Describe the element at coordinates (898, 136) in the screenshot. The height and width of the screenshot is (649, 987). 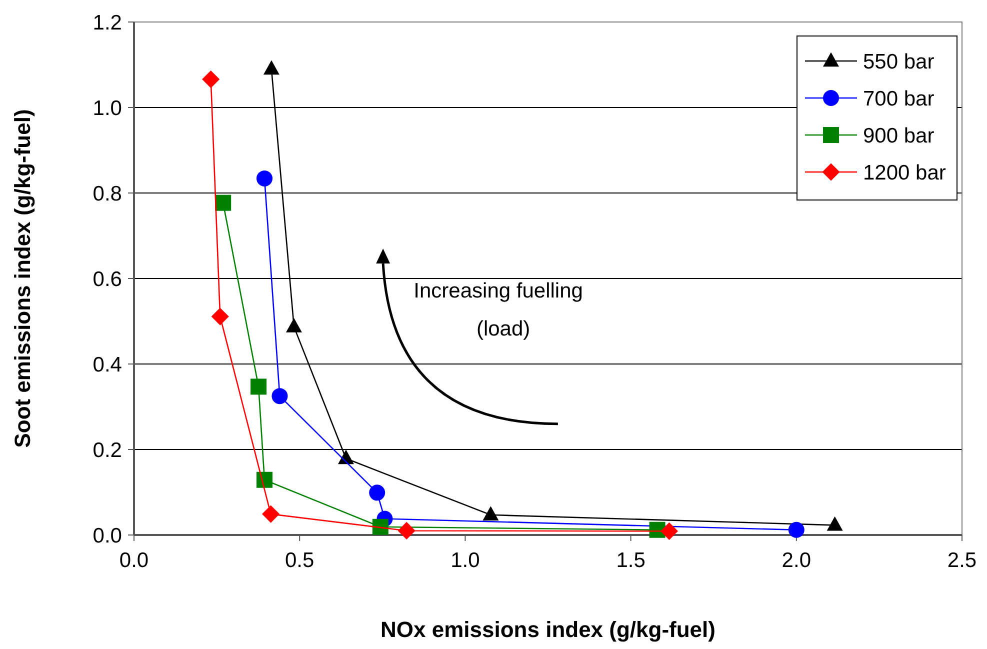
I see `legend-label: 900 bar` at that location.